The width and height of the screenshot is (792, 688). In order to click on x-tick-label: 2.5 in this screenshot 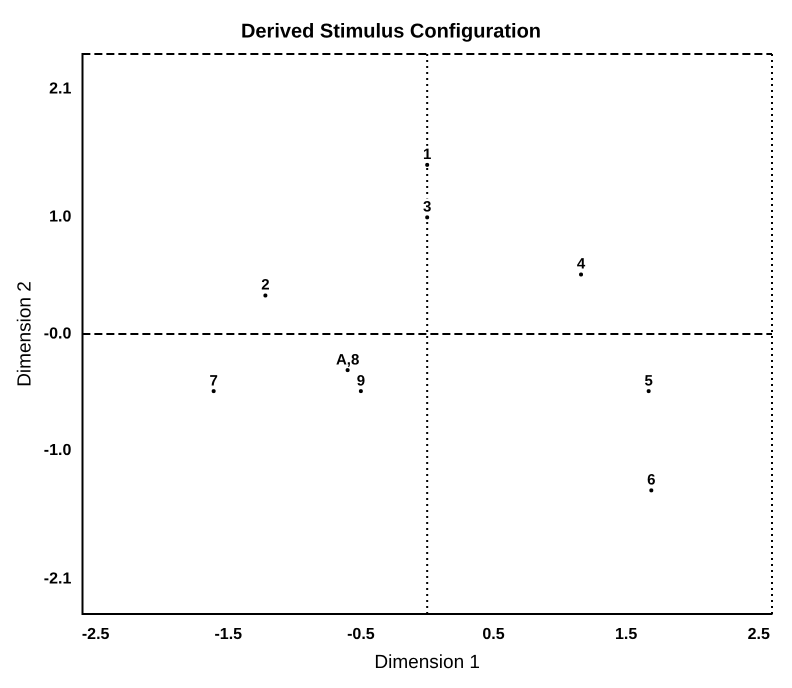, I will do `click(759, 635)`.